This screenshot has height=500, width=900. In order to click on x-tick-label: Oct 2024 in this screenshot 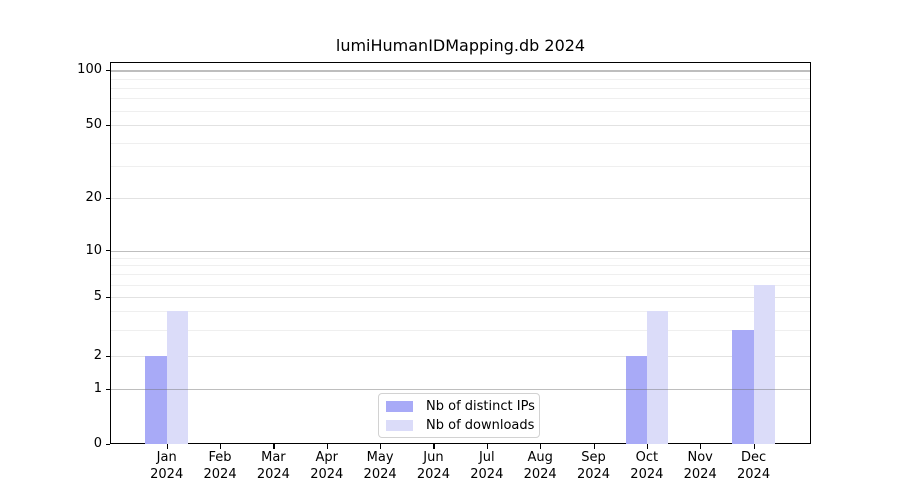, I will do `click(647, 466)`.